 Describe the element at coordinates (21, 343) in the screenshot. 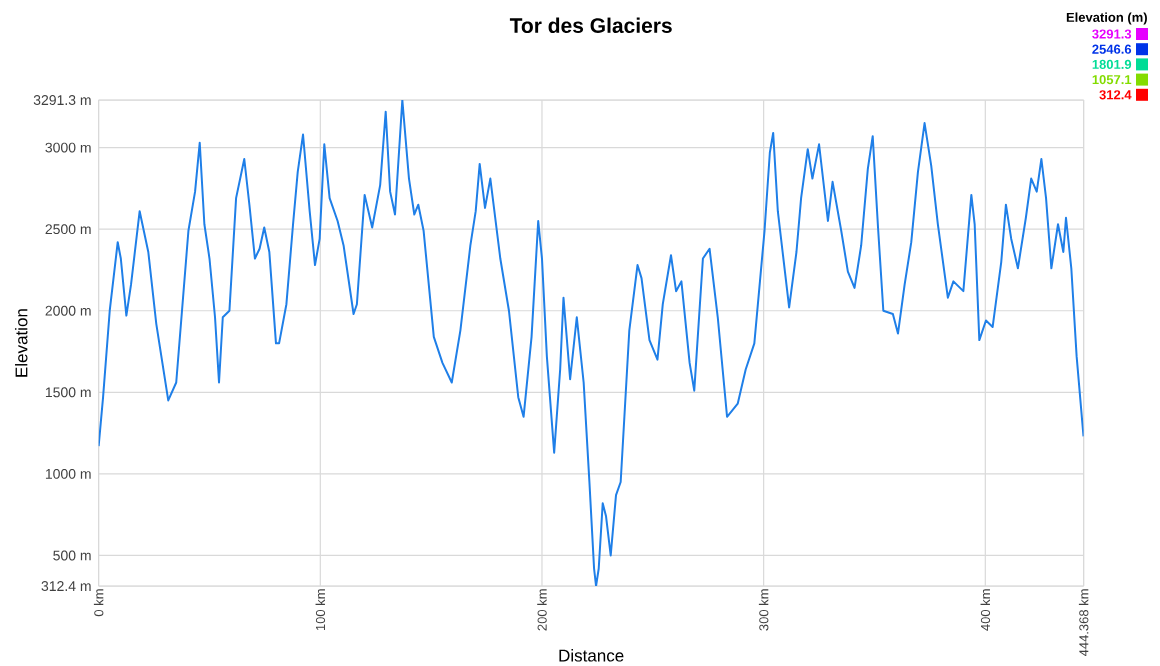

I see `y-axis-title: Elevation` at that location.